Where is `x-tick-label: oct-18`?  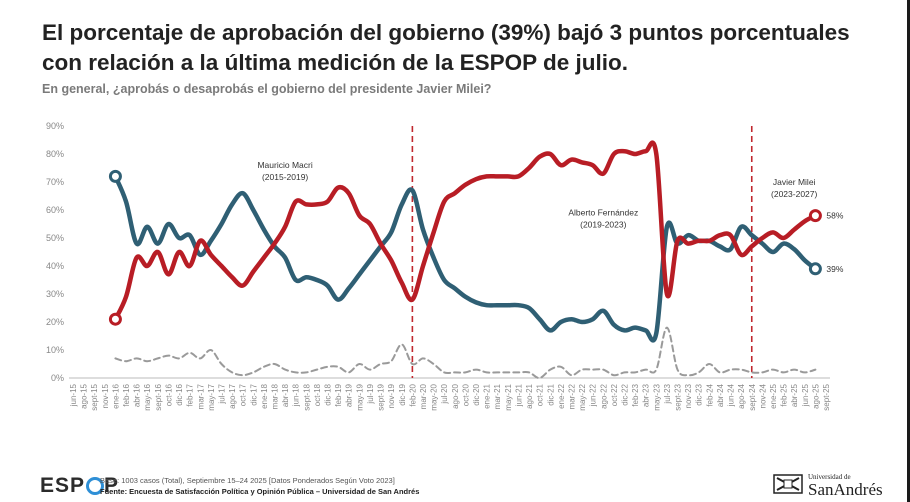 x-tick-label: oct-18 is located at coordinates (317, 394).